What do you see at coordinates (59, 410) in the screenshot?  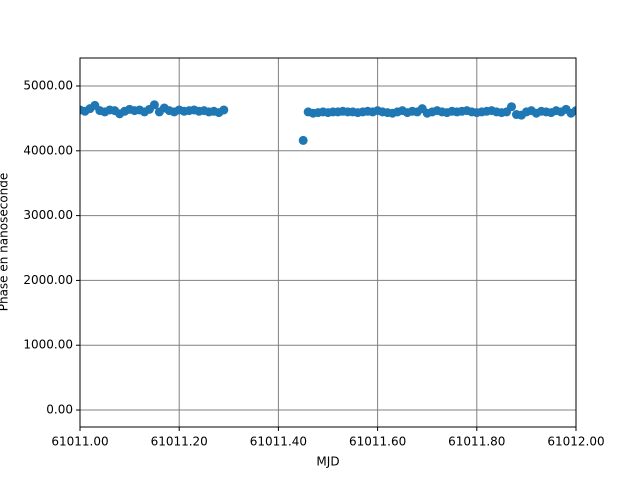 I see `y-tick-label: 0.00` at bounding box center [59, 410].